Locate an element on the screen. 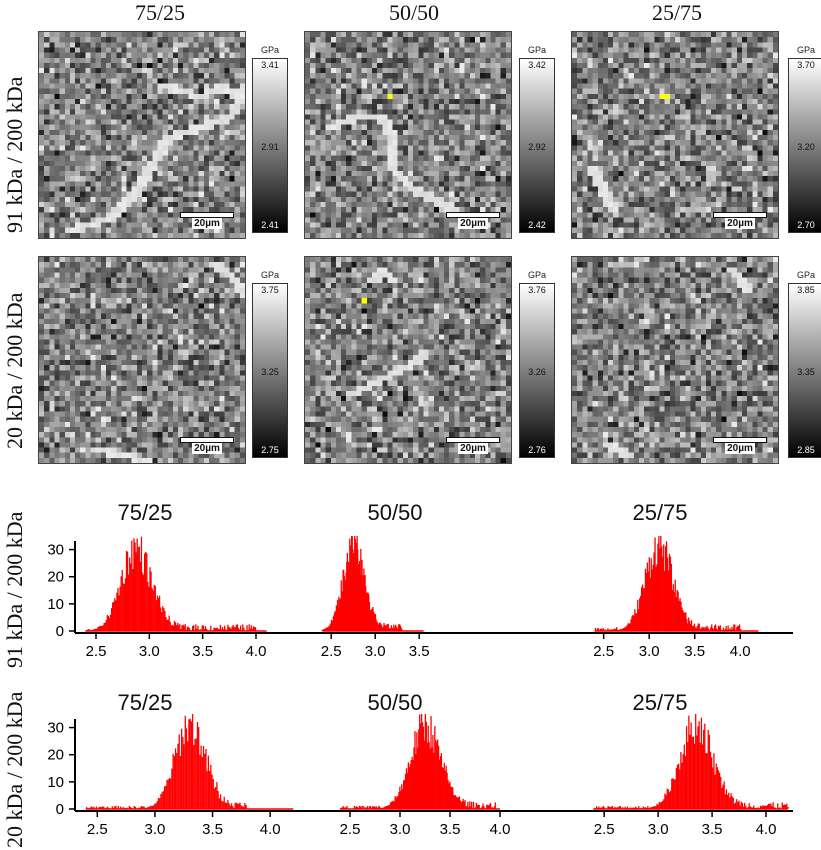 The height and width of the screenshot is (850, 821). colorbar-tick-min: 2.75 is located at coordinates (270, 450).